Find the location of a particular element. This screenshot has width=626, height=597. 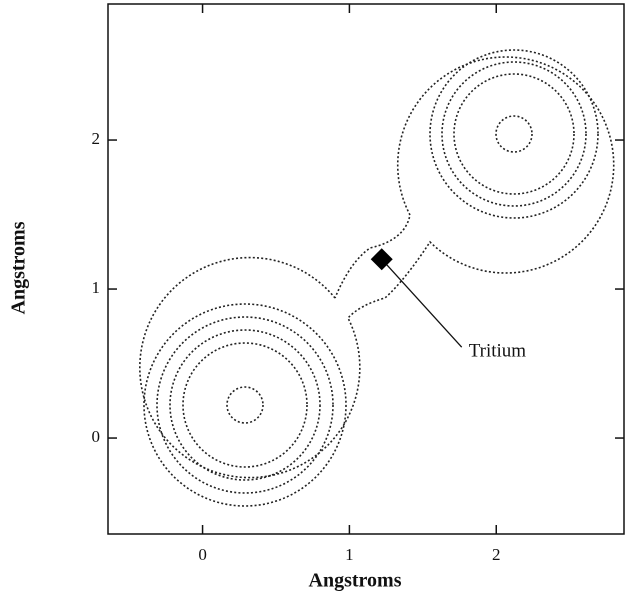

y-tick-label: 0 is located at coordinates (96, 436).